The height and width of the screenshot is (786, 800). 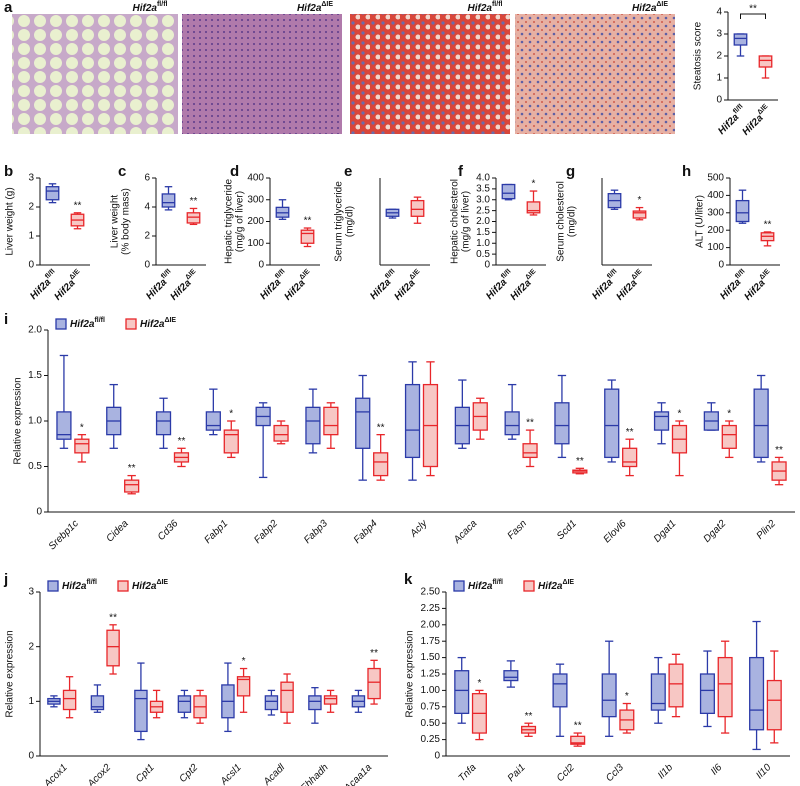 I want to click on image-label: Hif2afl/fl, so click(x=150, y=7).